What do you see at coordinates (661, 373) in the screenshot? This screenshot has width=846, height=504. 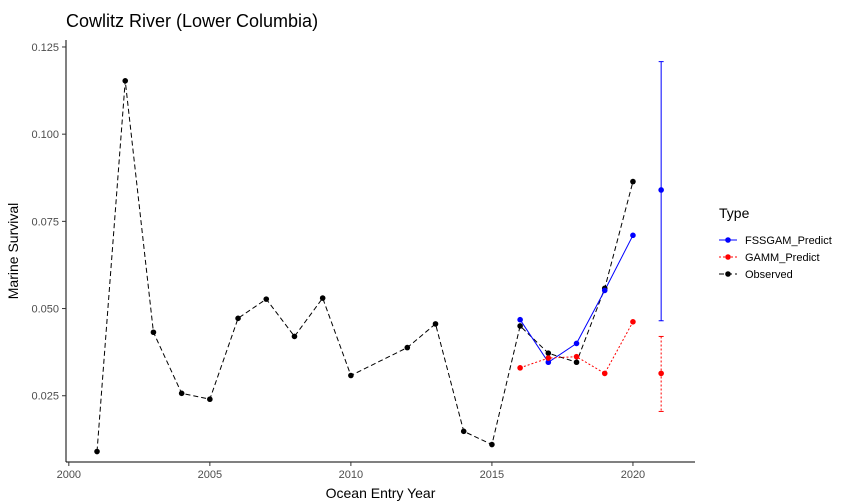 I see `error-bar-point-gamm-predict` at bounding box center [661, 373].